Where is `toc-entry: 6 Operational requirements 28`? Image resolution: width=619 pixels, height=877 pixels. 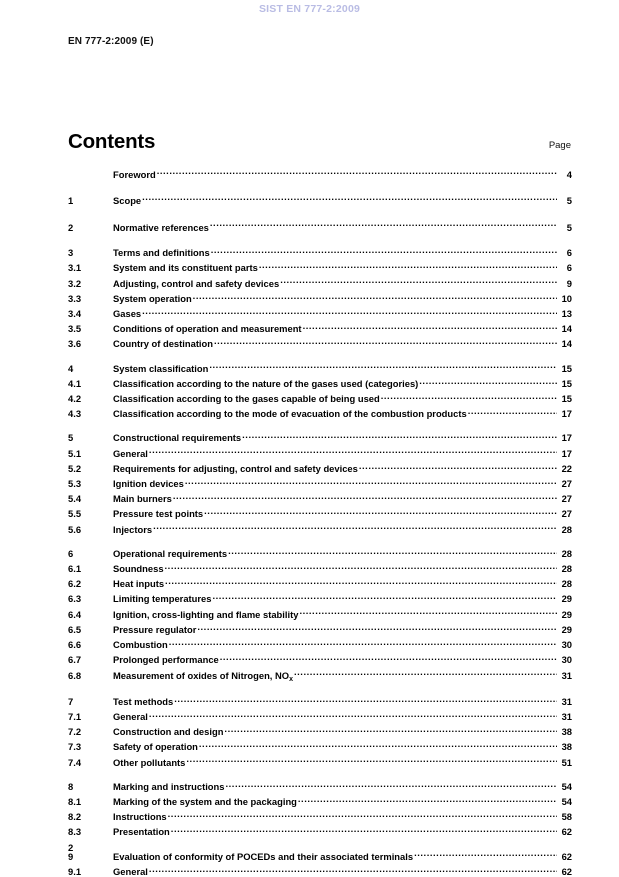 toc-entry: 6 Operational requirements 28 is located at coordinates (320, 553).